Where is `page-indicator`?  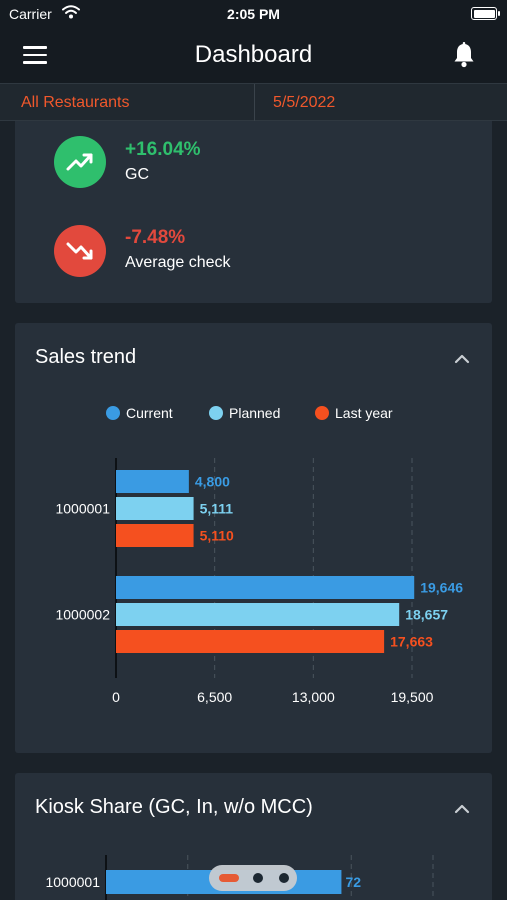
page-indicator is located at coordinates (253, 878).